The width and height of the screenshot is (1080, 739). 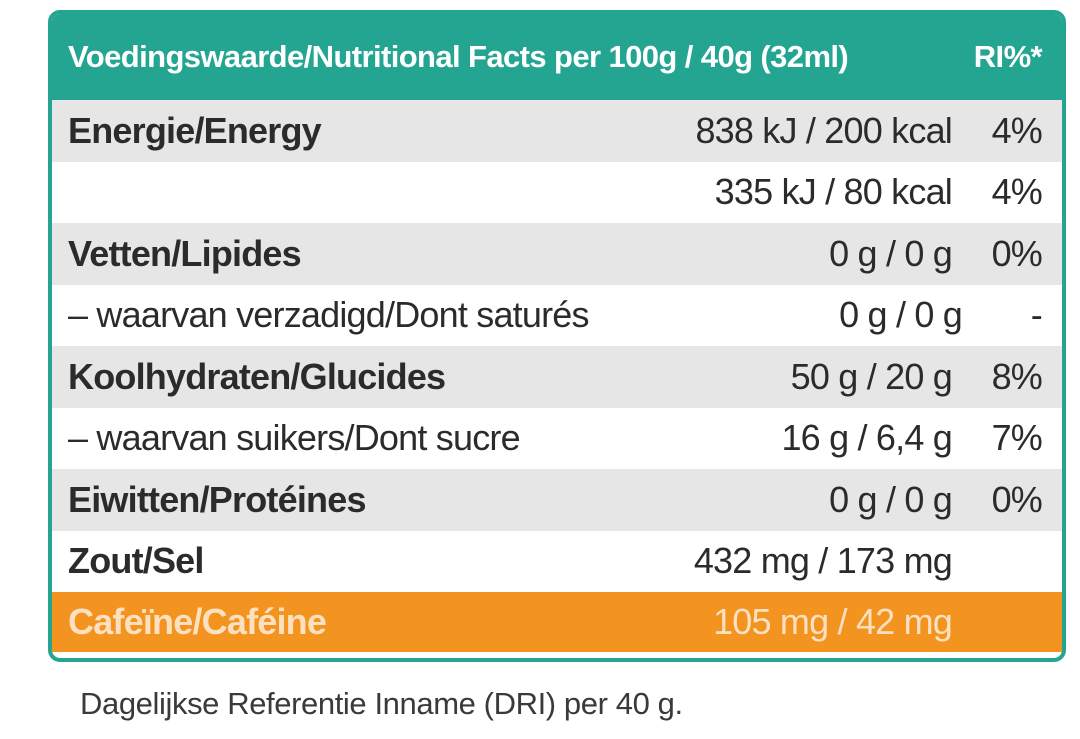 What do you see at coordinates (557, 192) in the screenshot?
I see `row-energy-serving: 335 kJ / 80 kcal 4%` at bounding box center [557, 192].